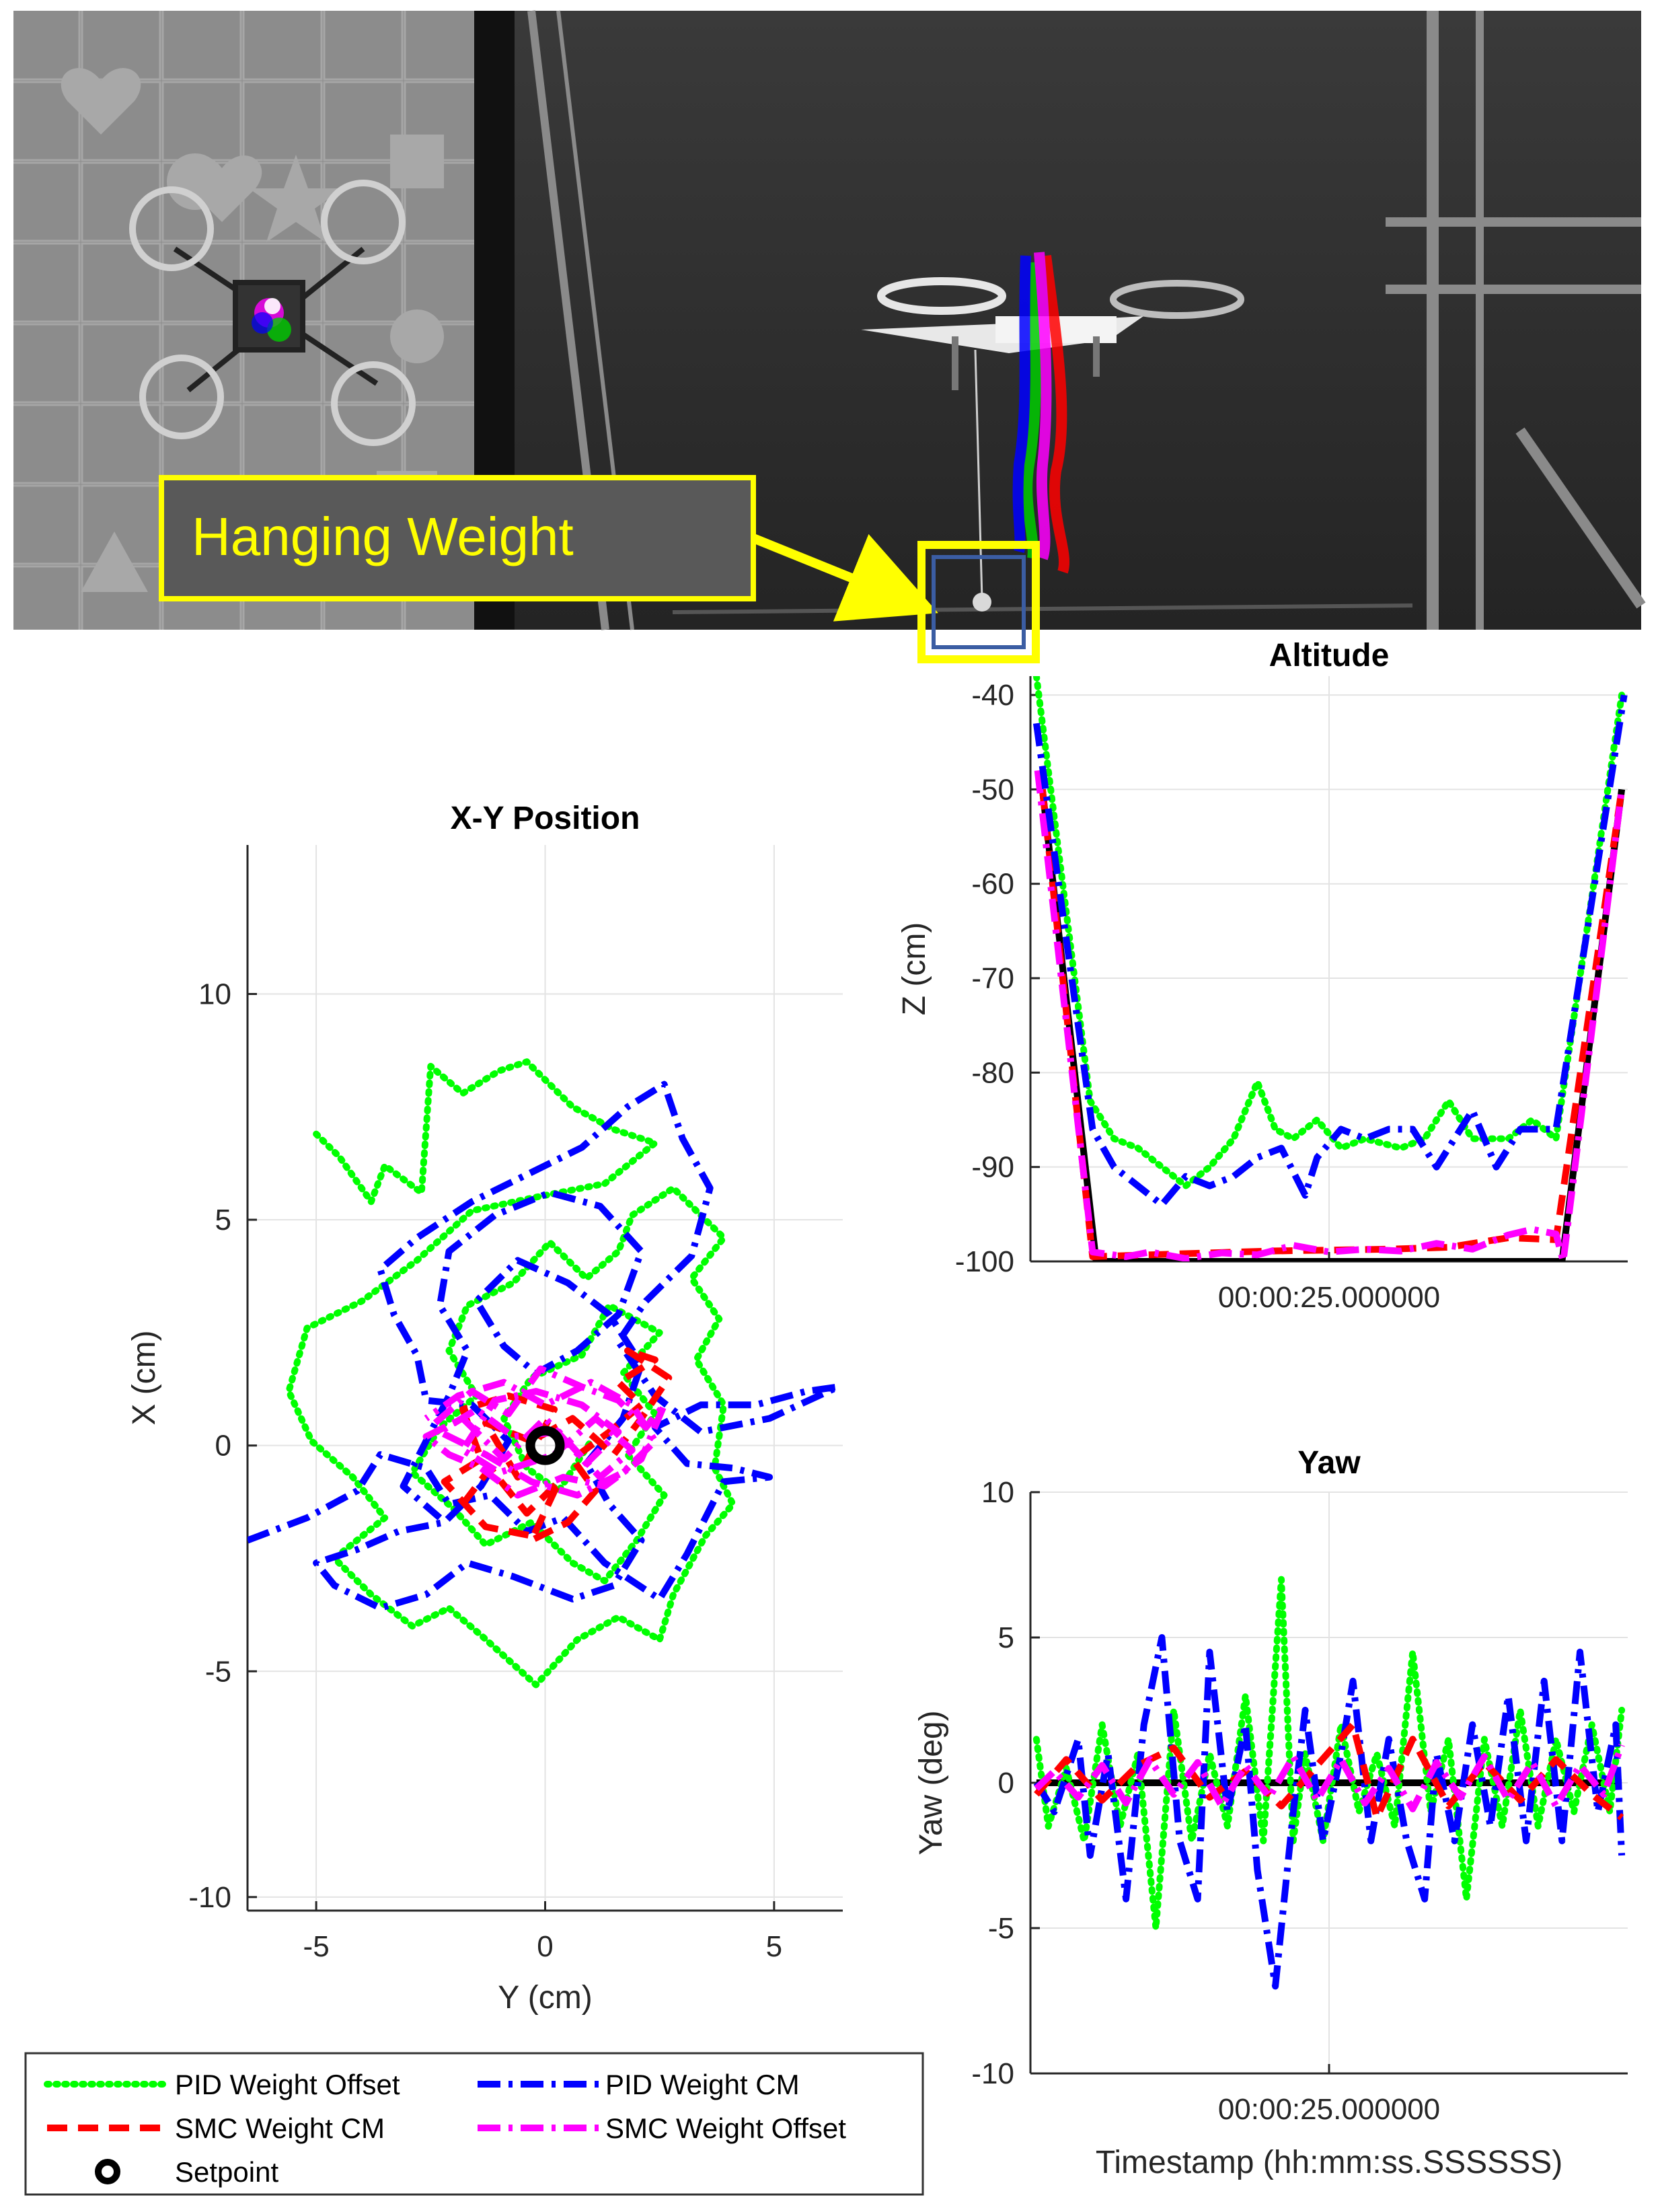 This screenshot has width=1660, height=2212. I want to click on y-axis-label: X (cm), so click(144, 1377).